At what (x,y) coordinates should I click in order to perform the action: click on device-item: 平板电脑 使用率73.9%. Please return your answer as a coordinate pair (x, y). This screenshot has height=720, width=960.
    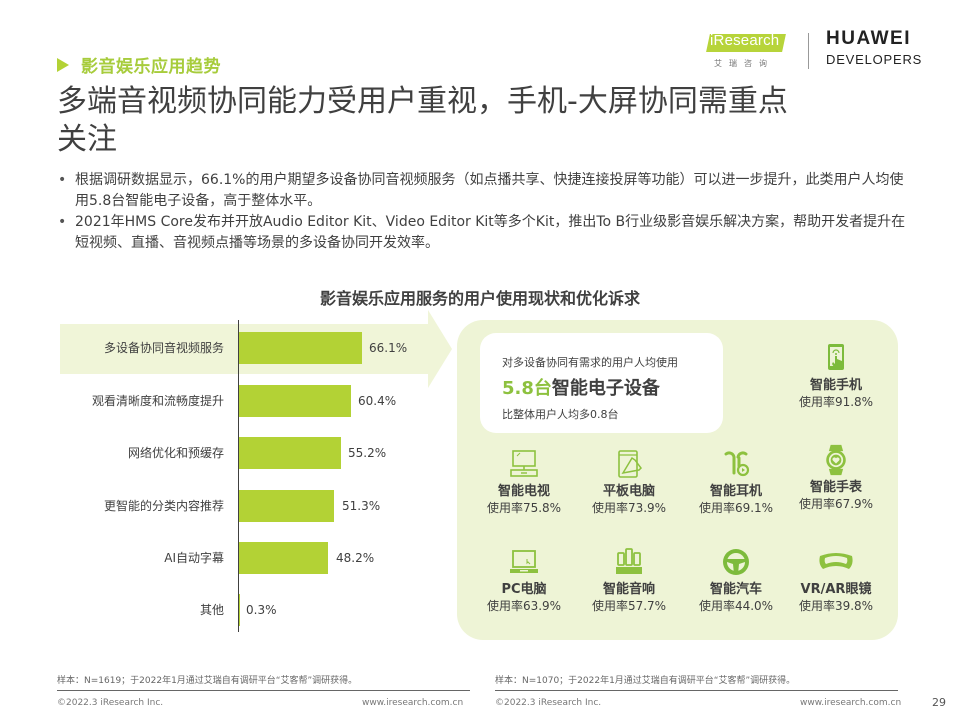
    Looking at the image, I should click on (629, 482).